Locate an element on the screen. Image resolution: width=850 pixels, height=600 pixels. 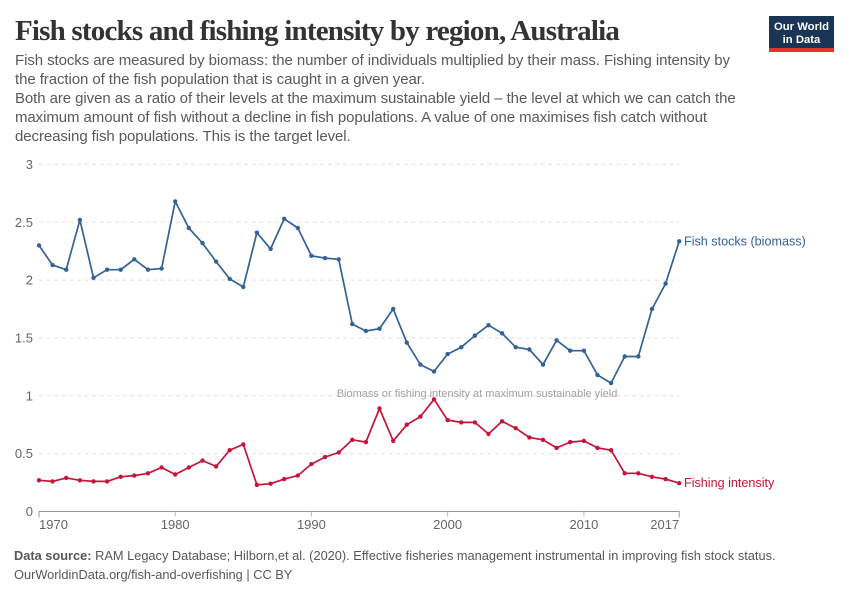
svg-text: 2010 is located at coordinates (583, 524).